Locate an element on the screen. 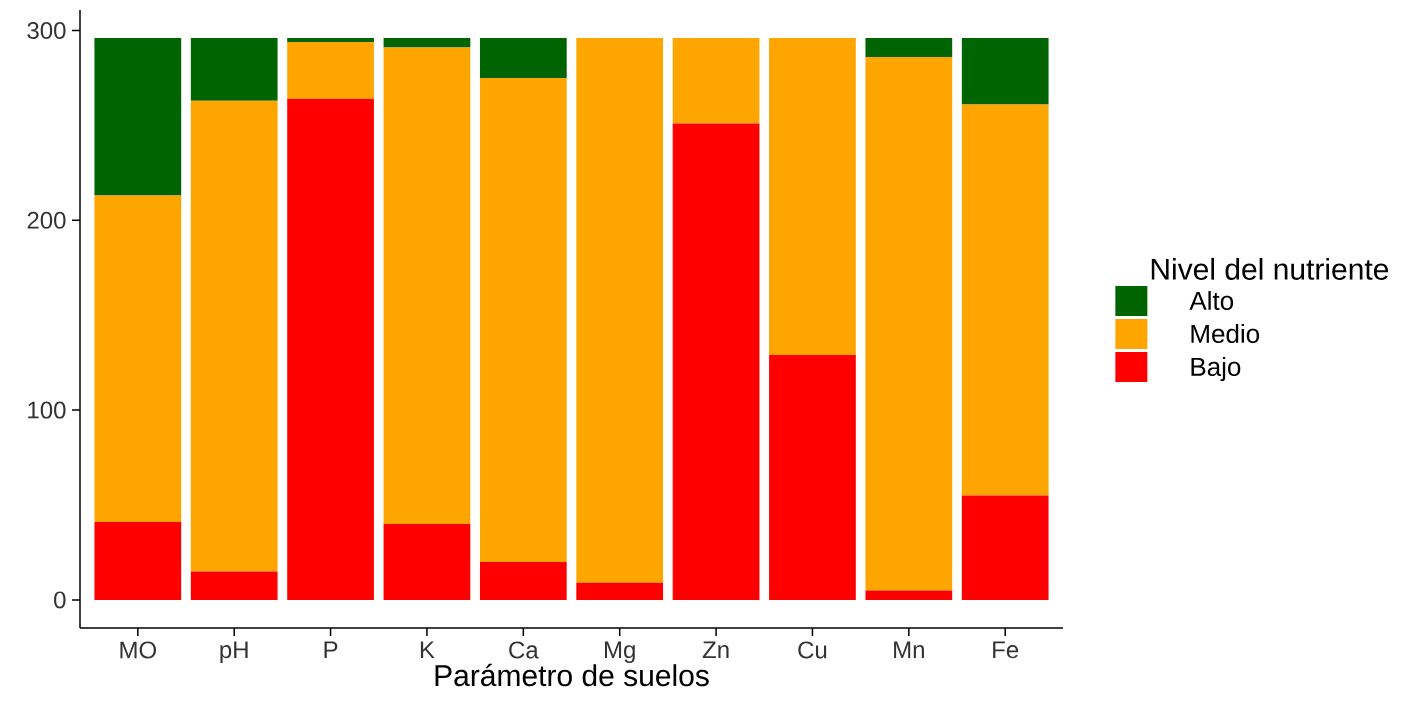 The image size is (1412, 724). x-tick-label: Mg is located at coordinates (620, 652).